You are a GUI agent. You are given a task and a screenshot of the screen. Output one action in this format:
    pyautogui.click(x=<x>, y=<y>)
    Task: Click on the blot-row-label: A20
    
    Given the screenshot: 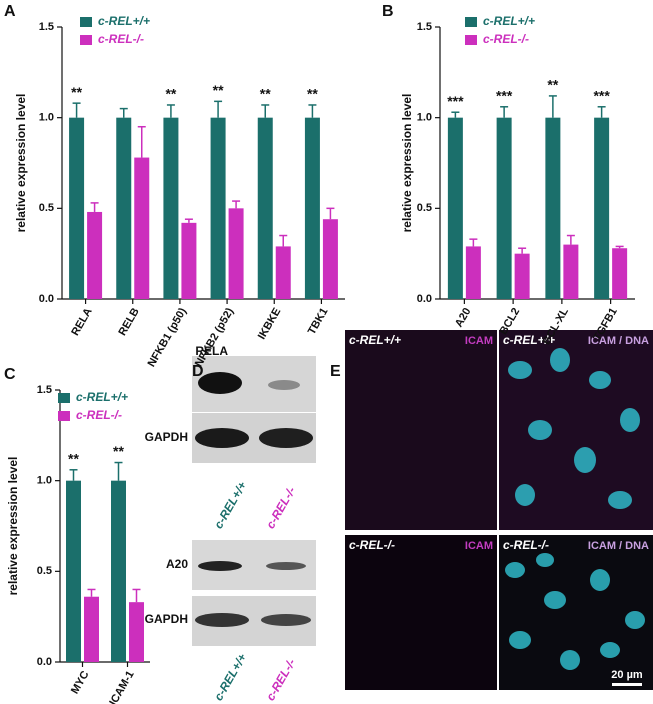 What is the action you would take?
    pyautogui.click(x=177, y=564)
    